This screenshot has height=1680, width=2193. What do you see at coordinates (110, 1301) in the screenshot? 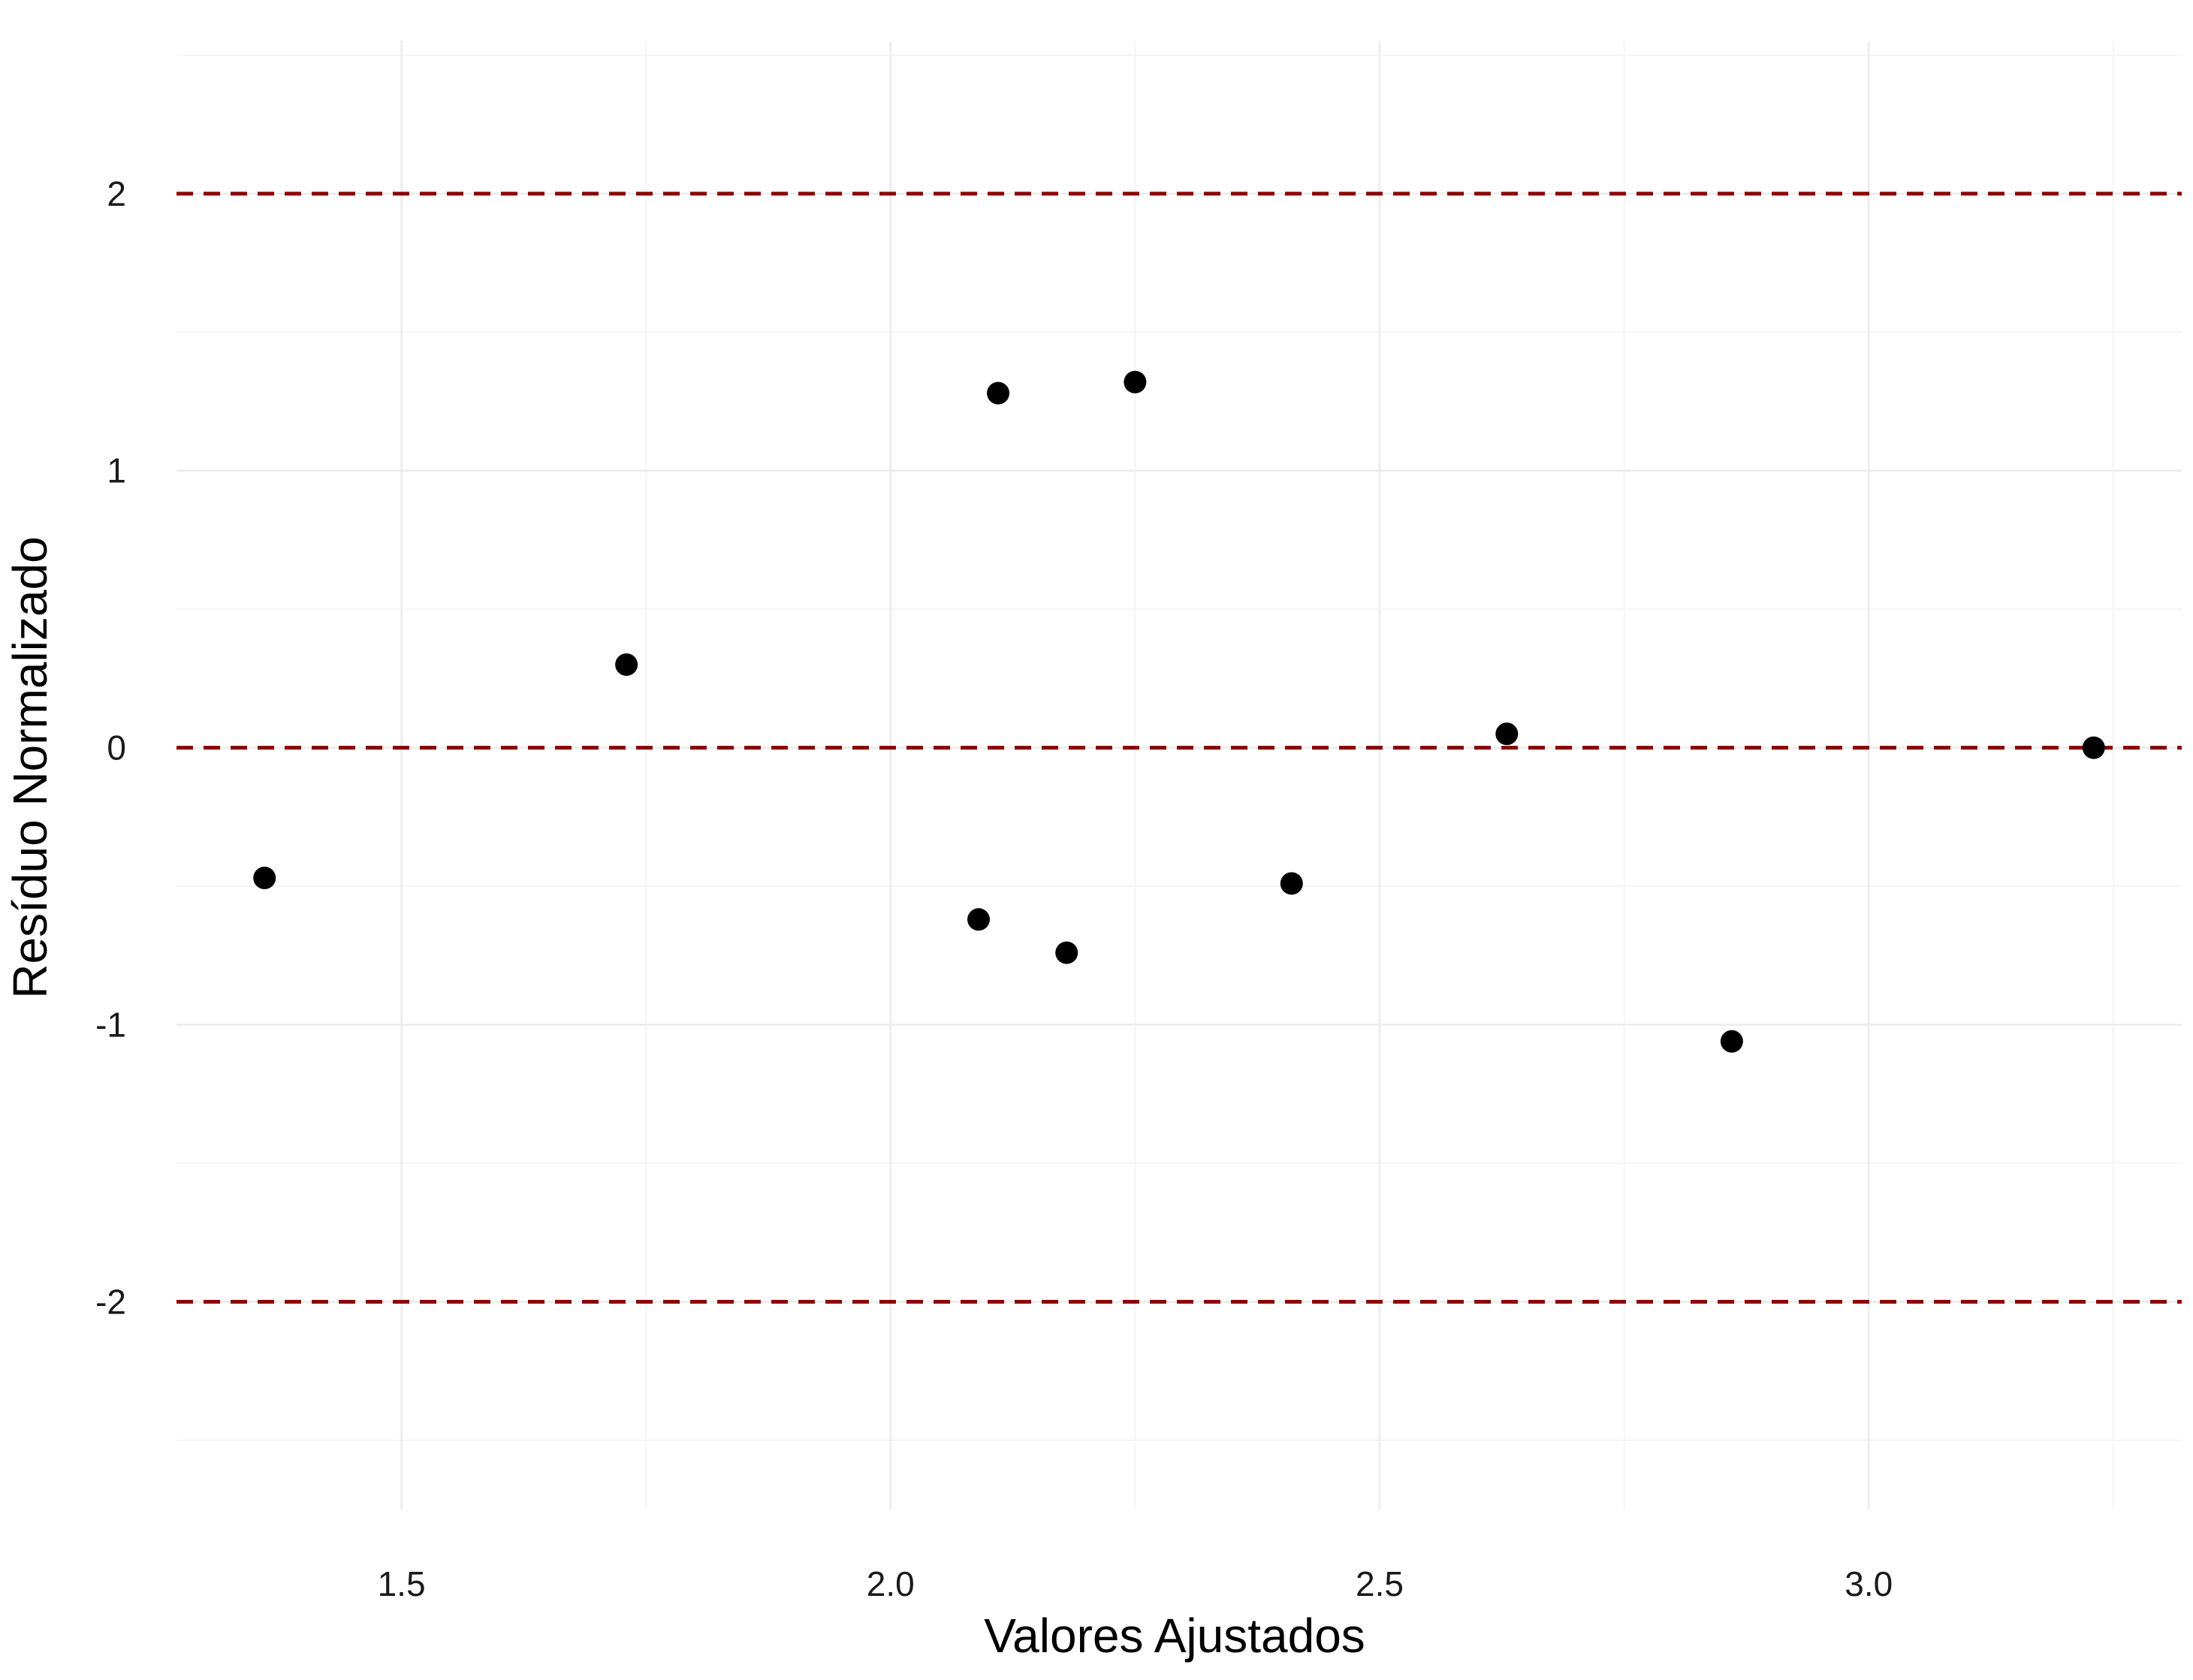
I see `y-tick-label: -2` at bounding box center [110, 1301].